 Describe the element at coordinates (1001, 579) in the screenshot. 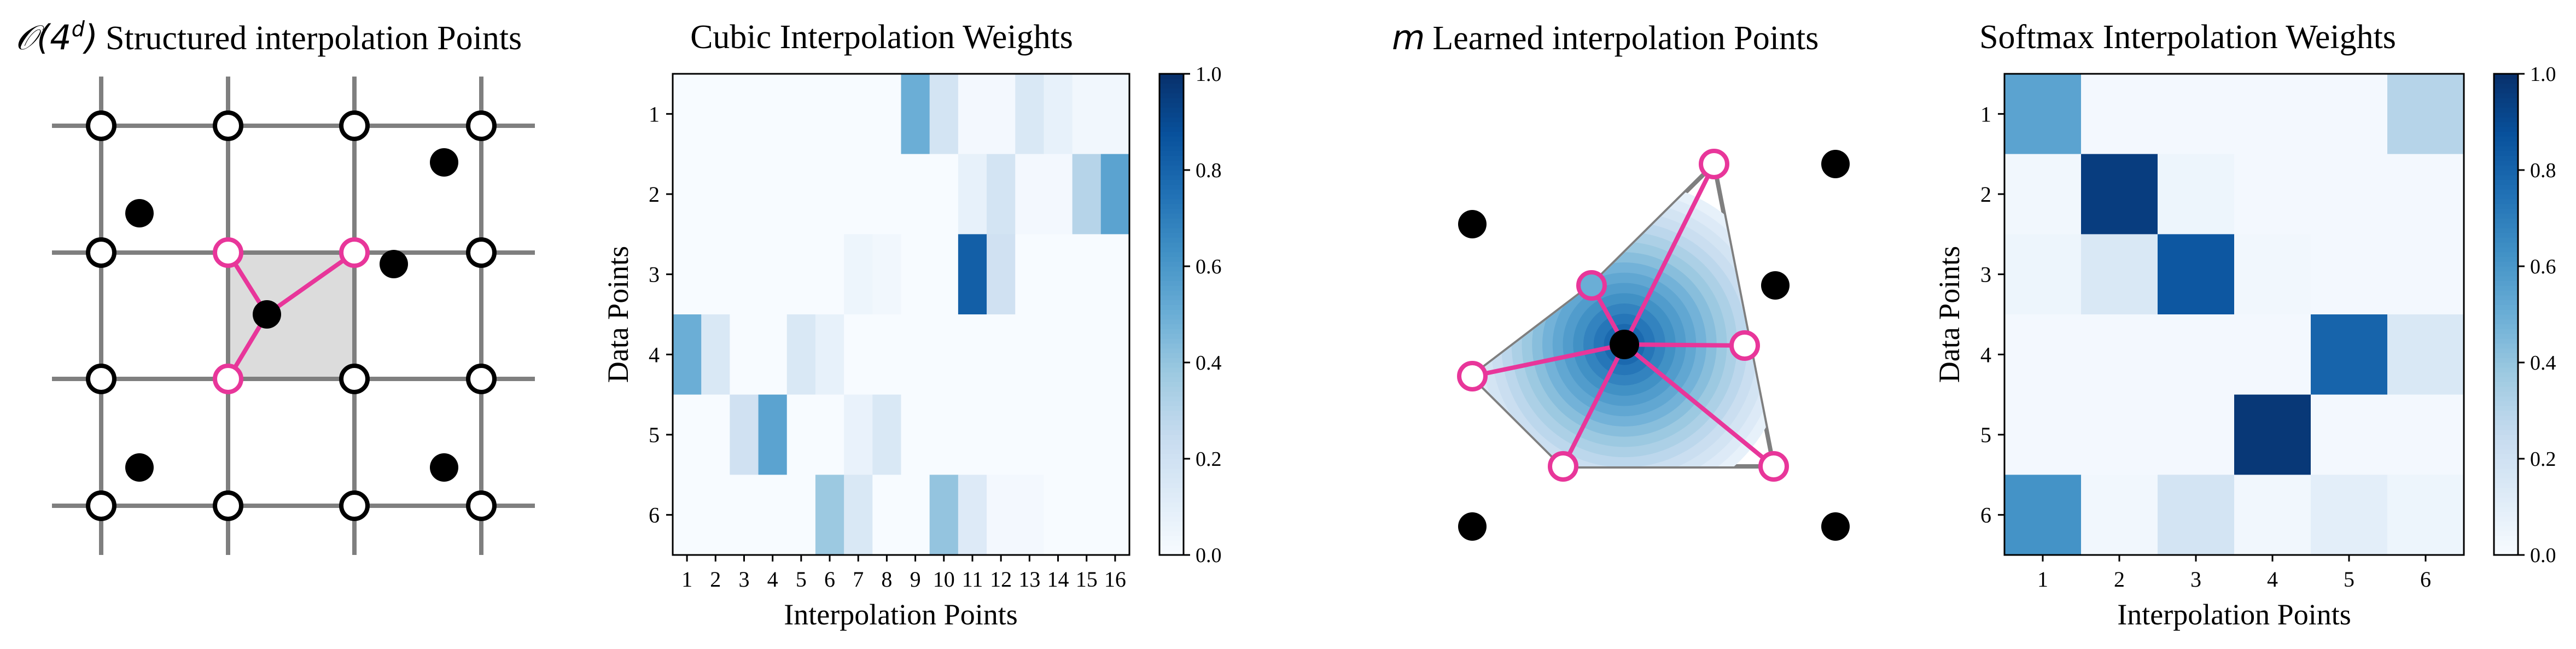

I see `x-tick-label: 12` at that location.